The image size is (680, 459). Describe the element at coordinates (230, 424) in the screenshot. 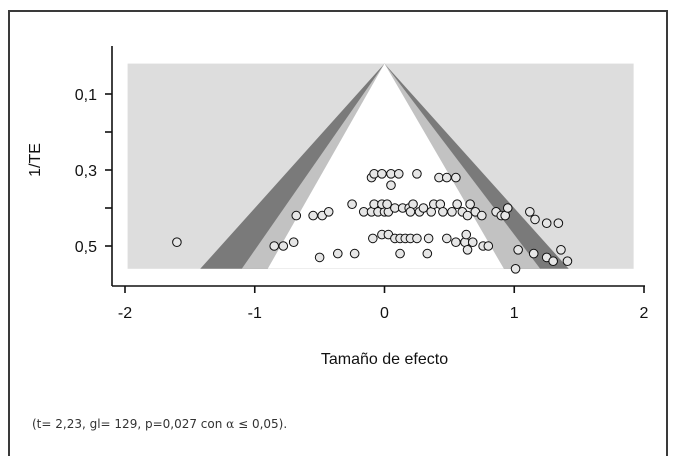

I see `alpha-symbol: α` at that location.